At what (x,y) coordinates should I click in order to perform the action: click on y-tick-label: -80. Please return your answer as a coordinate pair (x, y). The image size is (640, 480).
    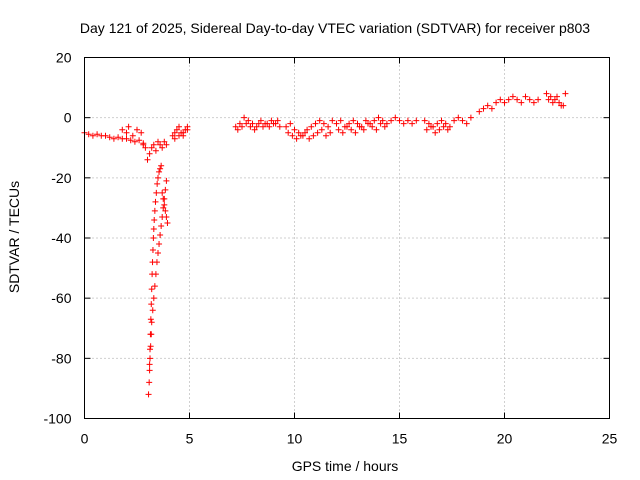
    Looking at the image, I should click on (61, 358).